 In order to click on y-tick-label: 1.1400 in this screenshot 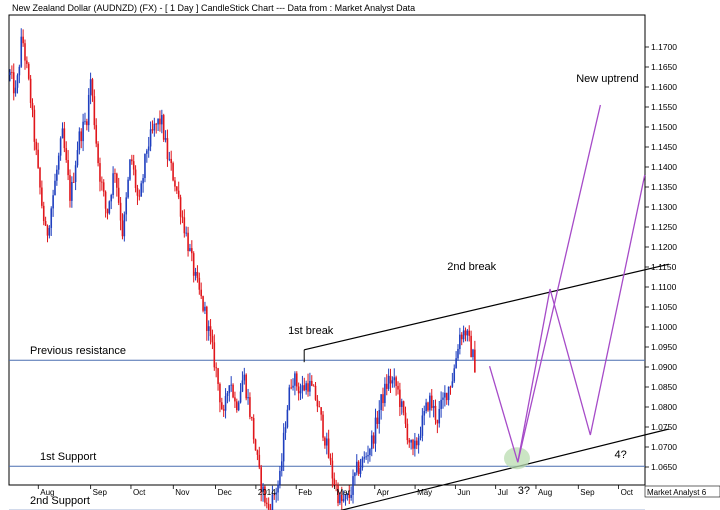, I will do `click(664, 167)`.